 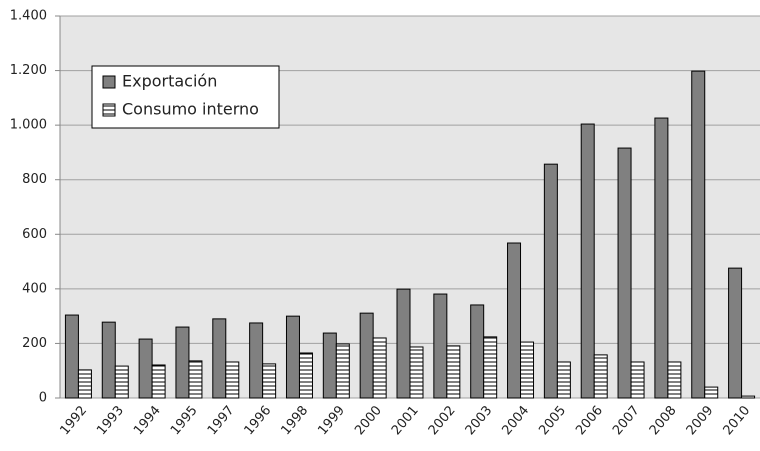 What do you see at coordinates (34, 234) in the screenshot?
I see `y-tick-label: 600` at bounding box center [34, 234].